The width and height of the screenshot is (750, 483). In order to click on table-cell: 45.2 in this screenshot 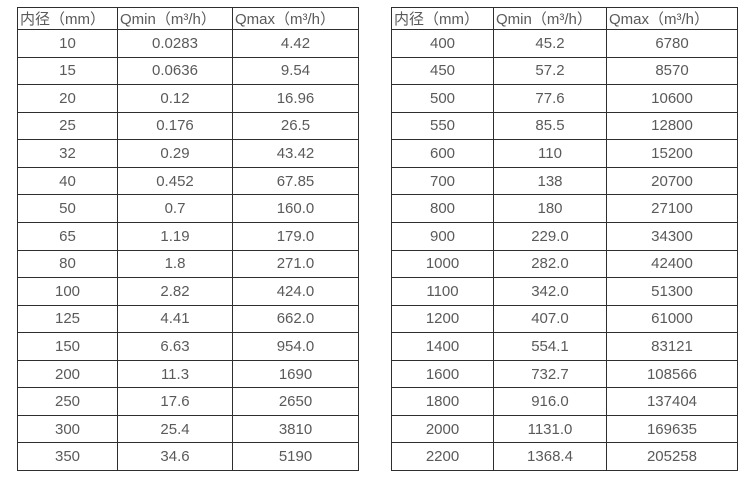, I will do `click(550, 43)`.